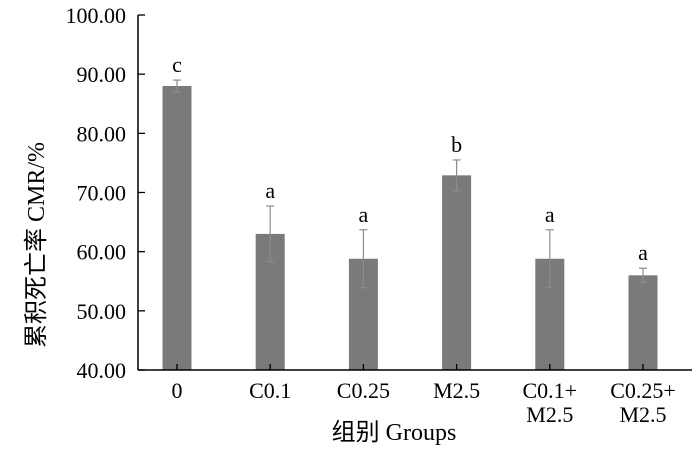  Describe the element at coordinates (643, 390) in the screenshot. I see `x-tick-label-line: C0.25+` at that location.